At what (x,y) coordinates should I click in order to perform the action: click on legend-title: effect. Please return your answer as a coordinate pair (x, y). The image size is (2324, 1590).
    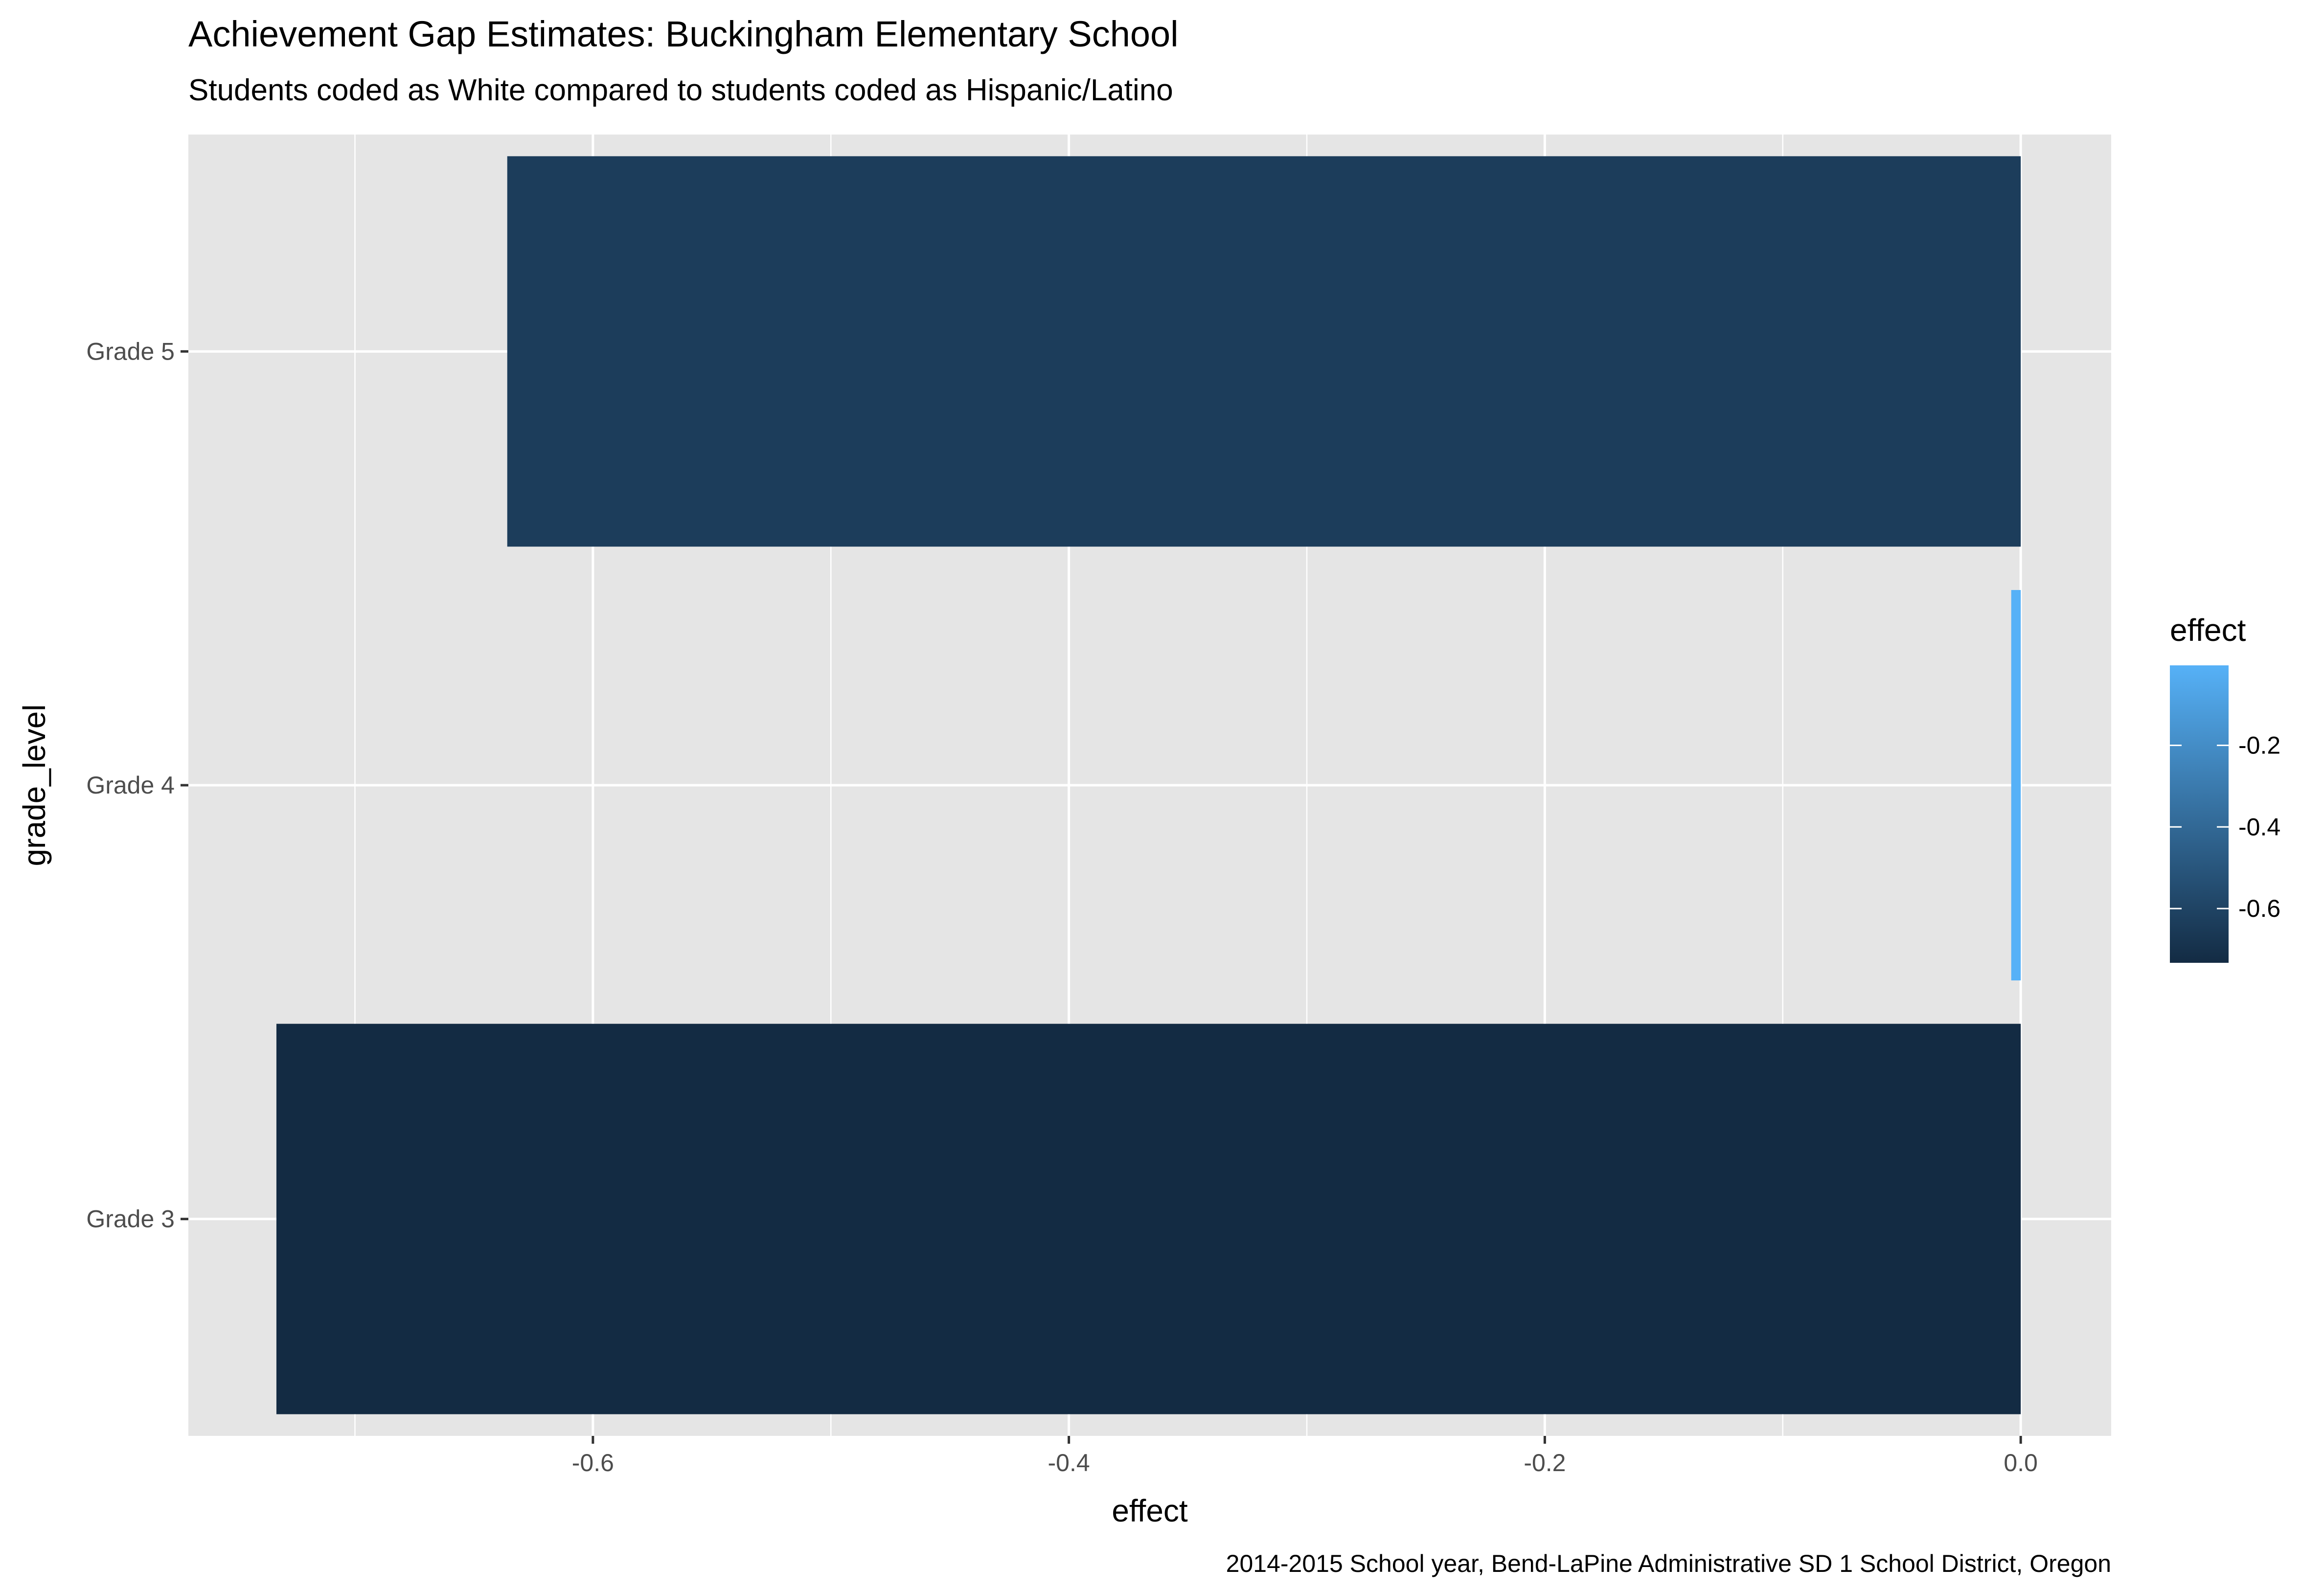
    Looking at the image, I should click on (2208, 631).